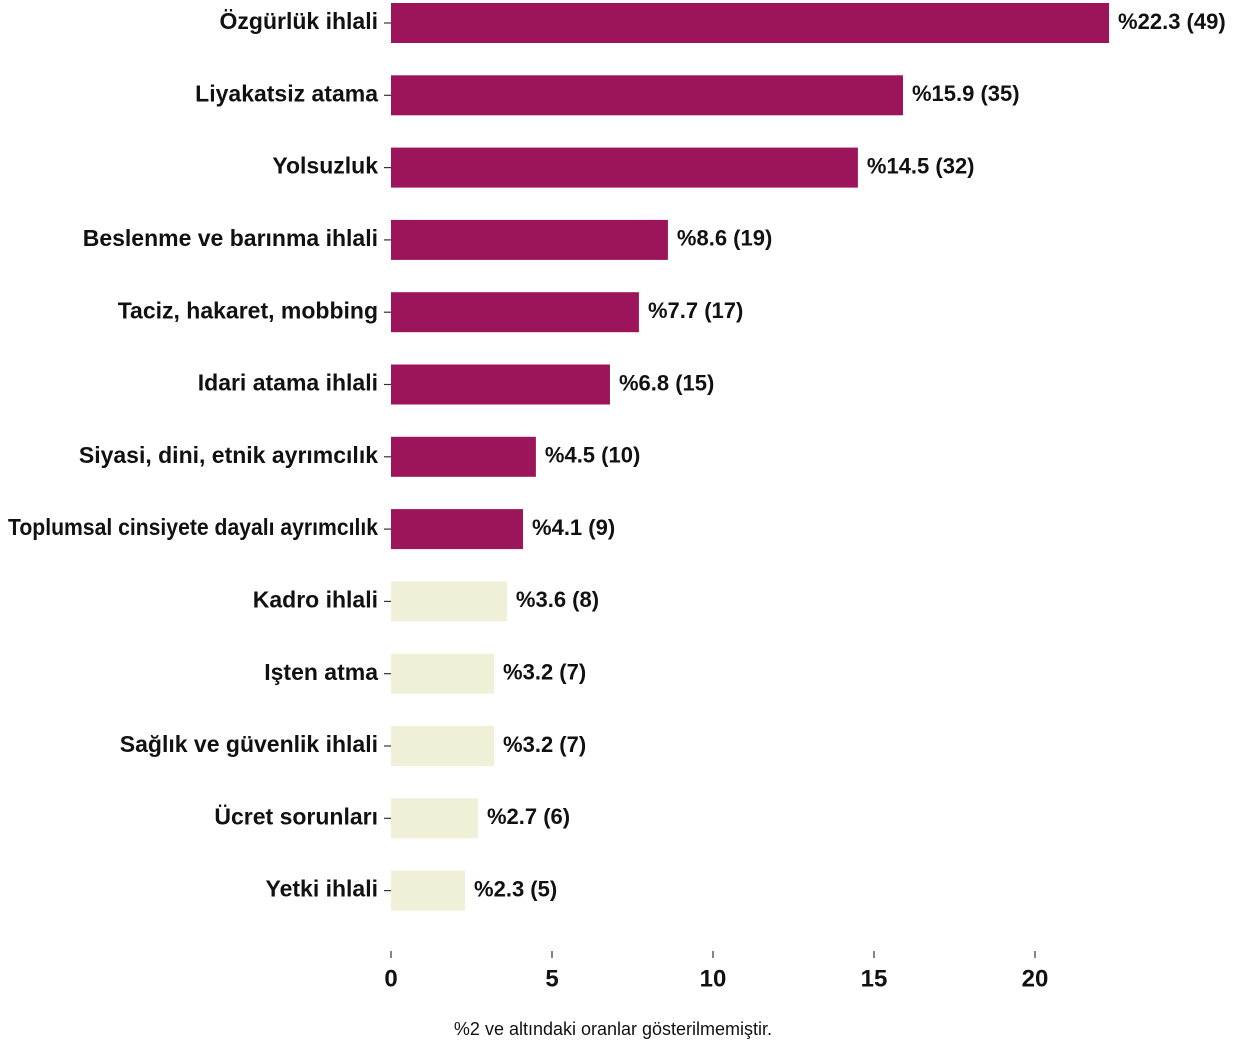 The height and width of the screenshot is (1046, 1241). Describe the element at coordinates (390, 978) in the screenshot. I see `x-tick-label: 0` at that location.